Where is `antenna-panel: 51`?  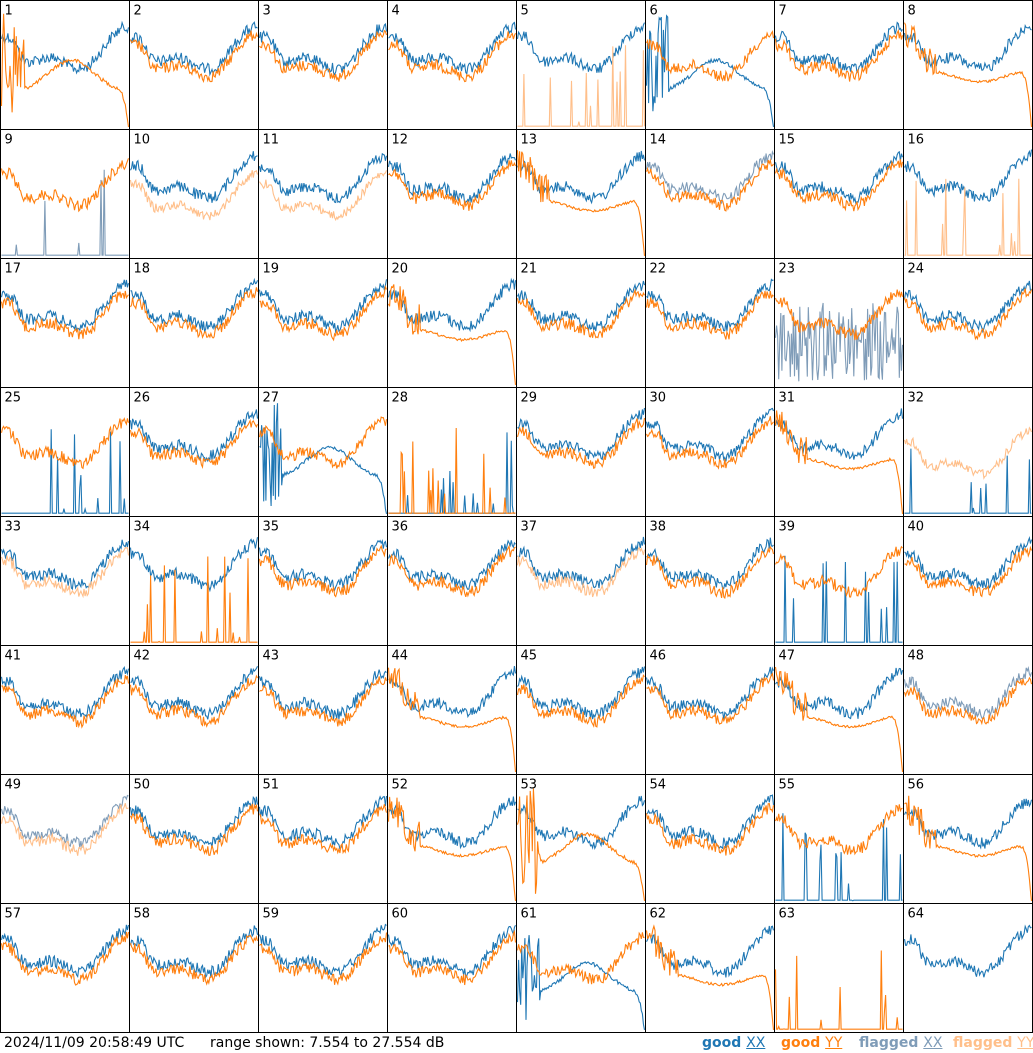
antenna-panel: 51 is located at coordinates (323, 839).